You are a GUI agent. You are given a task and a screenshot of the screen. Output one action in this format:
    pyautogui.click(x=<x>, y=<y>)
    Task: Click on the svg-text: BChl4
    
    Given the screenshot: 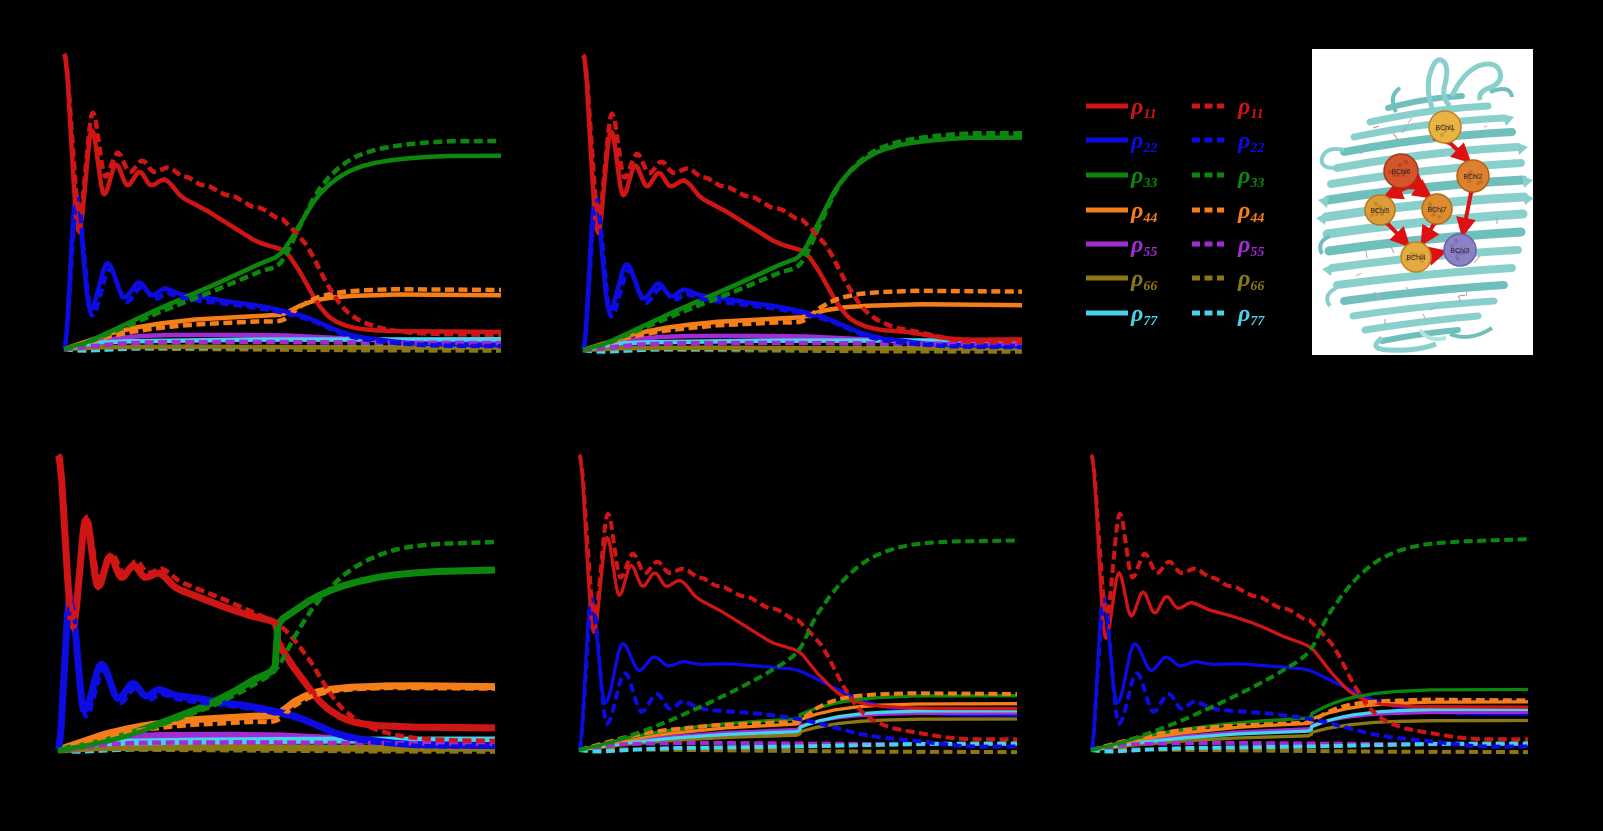 What is the action you would take?
    pyautogui.click(x=1415, y=258)
    